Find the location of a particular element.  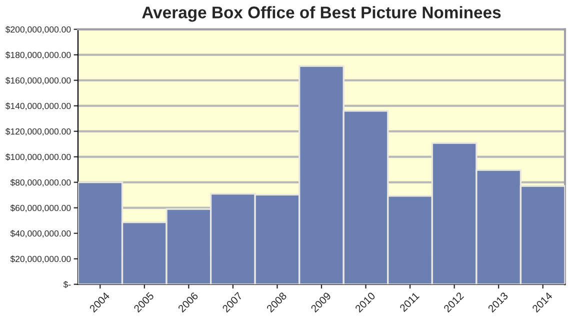

y-tick-label: $40,000,000.00 is located at coordinates (40, 234).